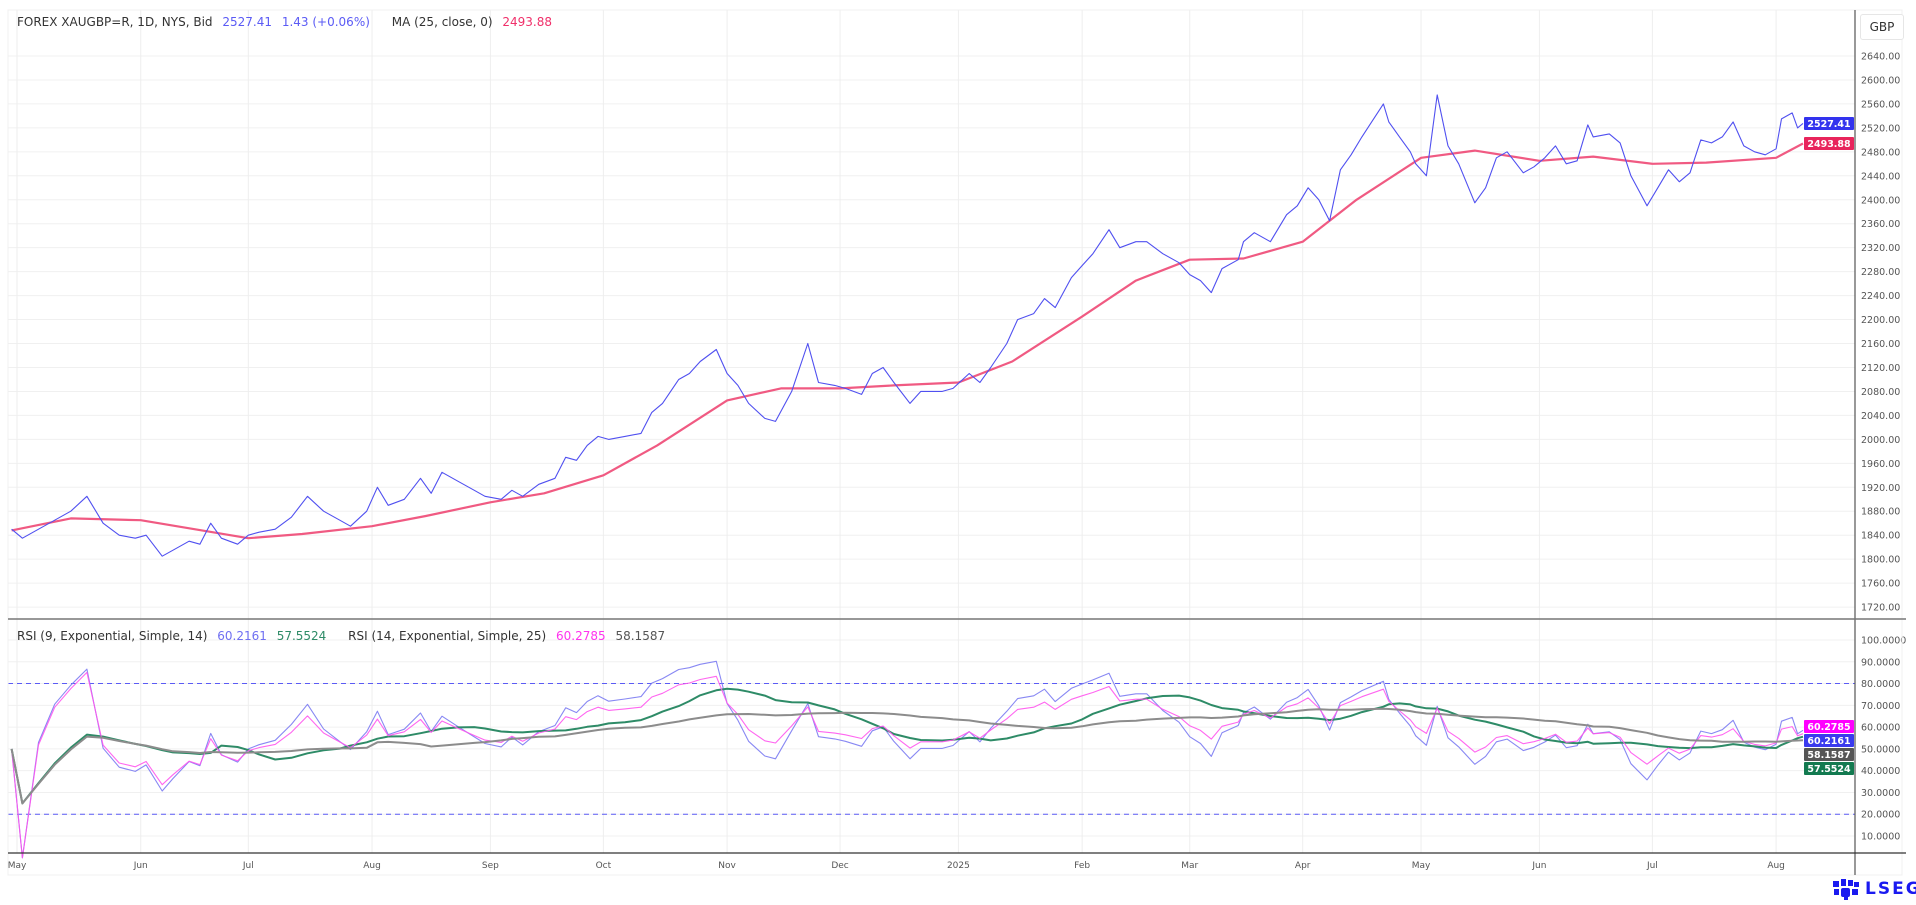 Image resolution: width=1916 pixels, height=905 pixels. I want to click on ma-label: MA (25, close, 0), so click(442, 22).